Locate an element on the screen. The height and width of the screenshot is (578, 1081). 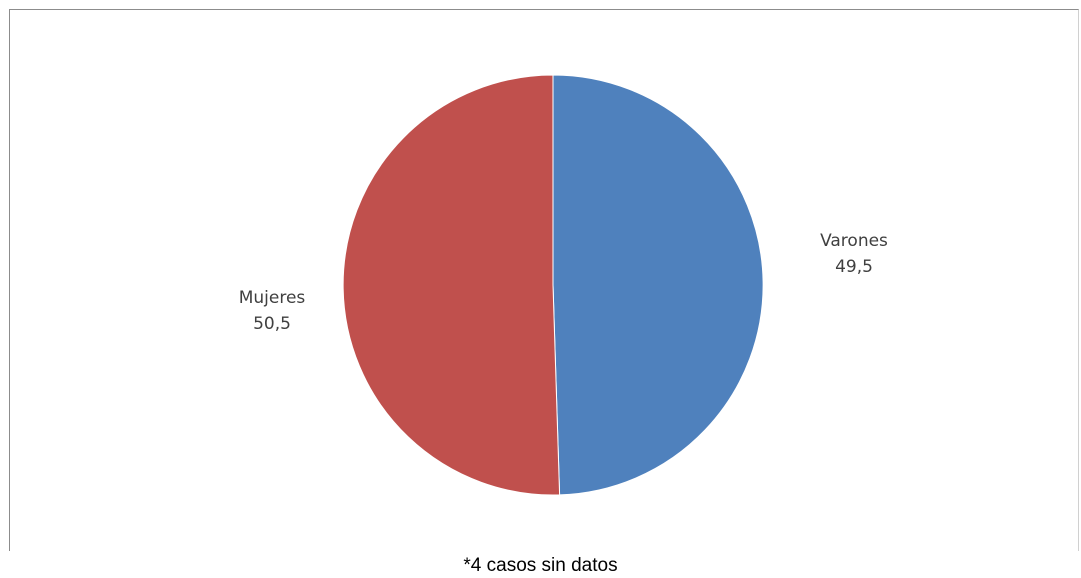
pie-slice-mujeres is located at coordinates (451, 285).